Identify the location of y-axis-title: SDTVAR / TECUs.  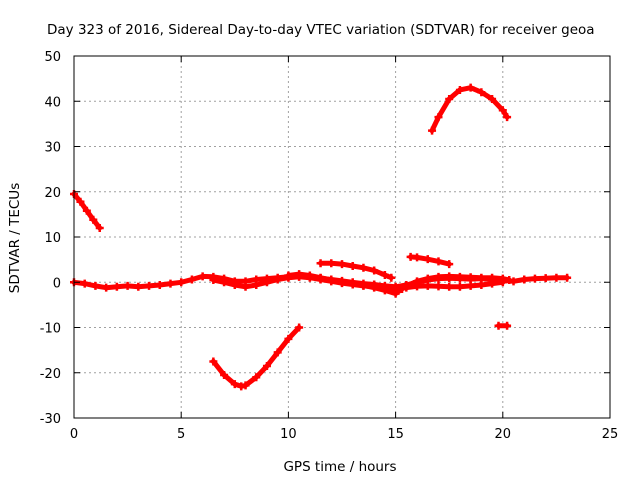
(15, 238).